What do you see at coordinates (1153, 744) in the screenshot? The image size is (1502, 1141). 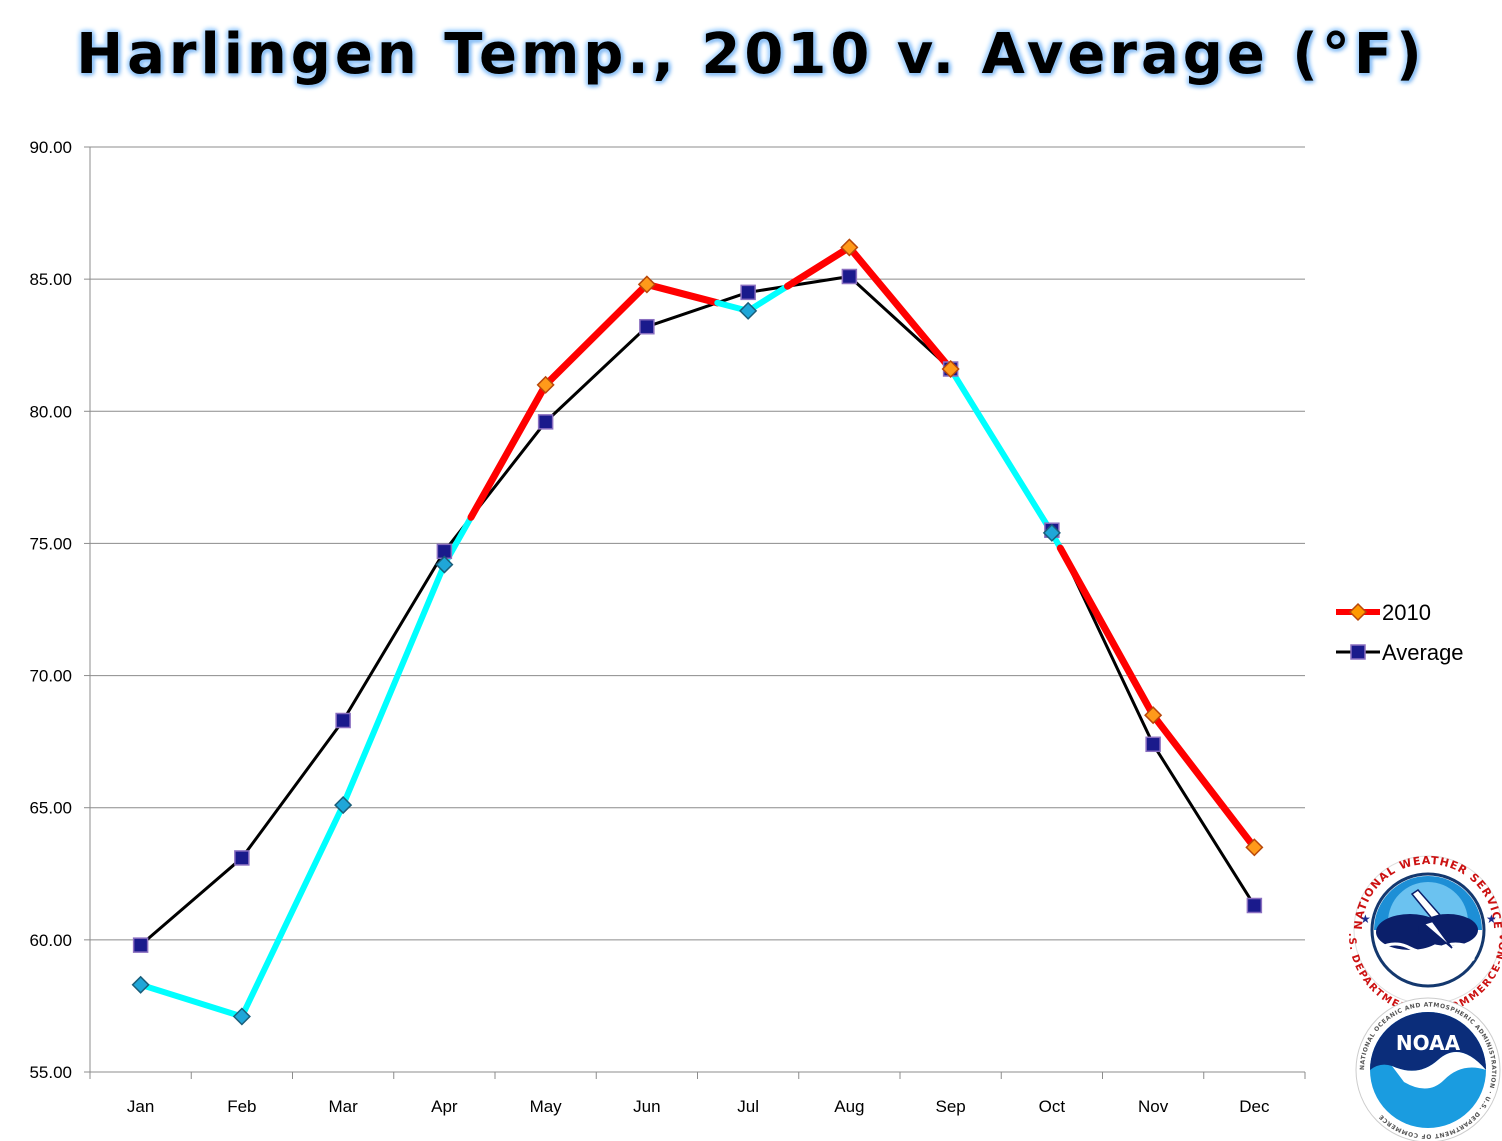 I see `marker-average-nov` at bounding box center [1153, 744].